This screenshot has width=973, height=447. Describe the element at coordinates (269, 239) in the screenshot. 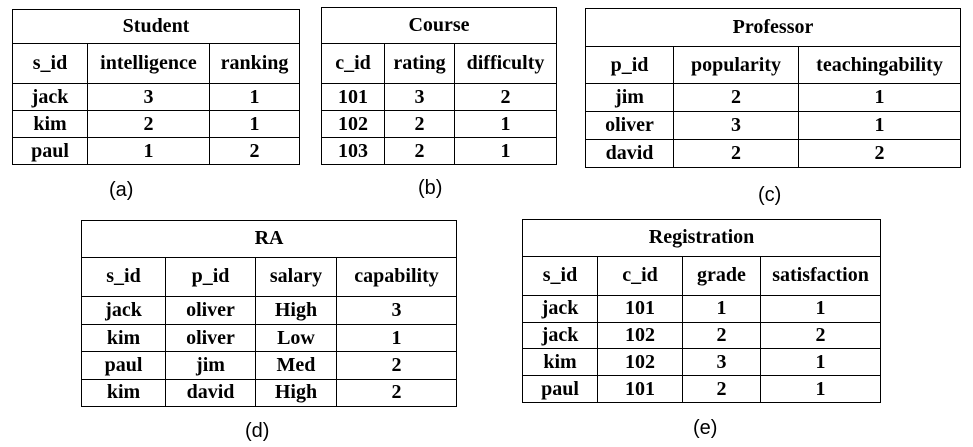

I see `table-title: RA` at that location.